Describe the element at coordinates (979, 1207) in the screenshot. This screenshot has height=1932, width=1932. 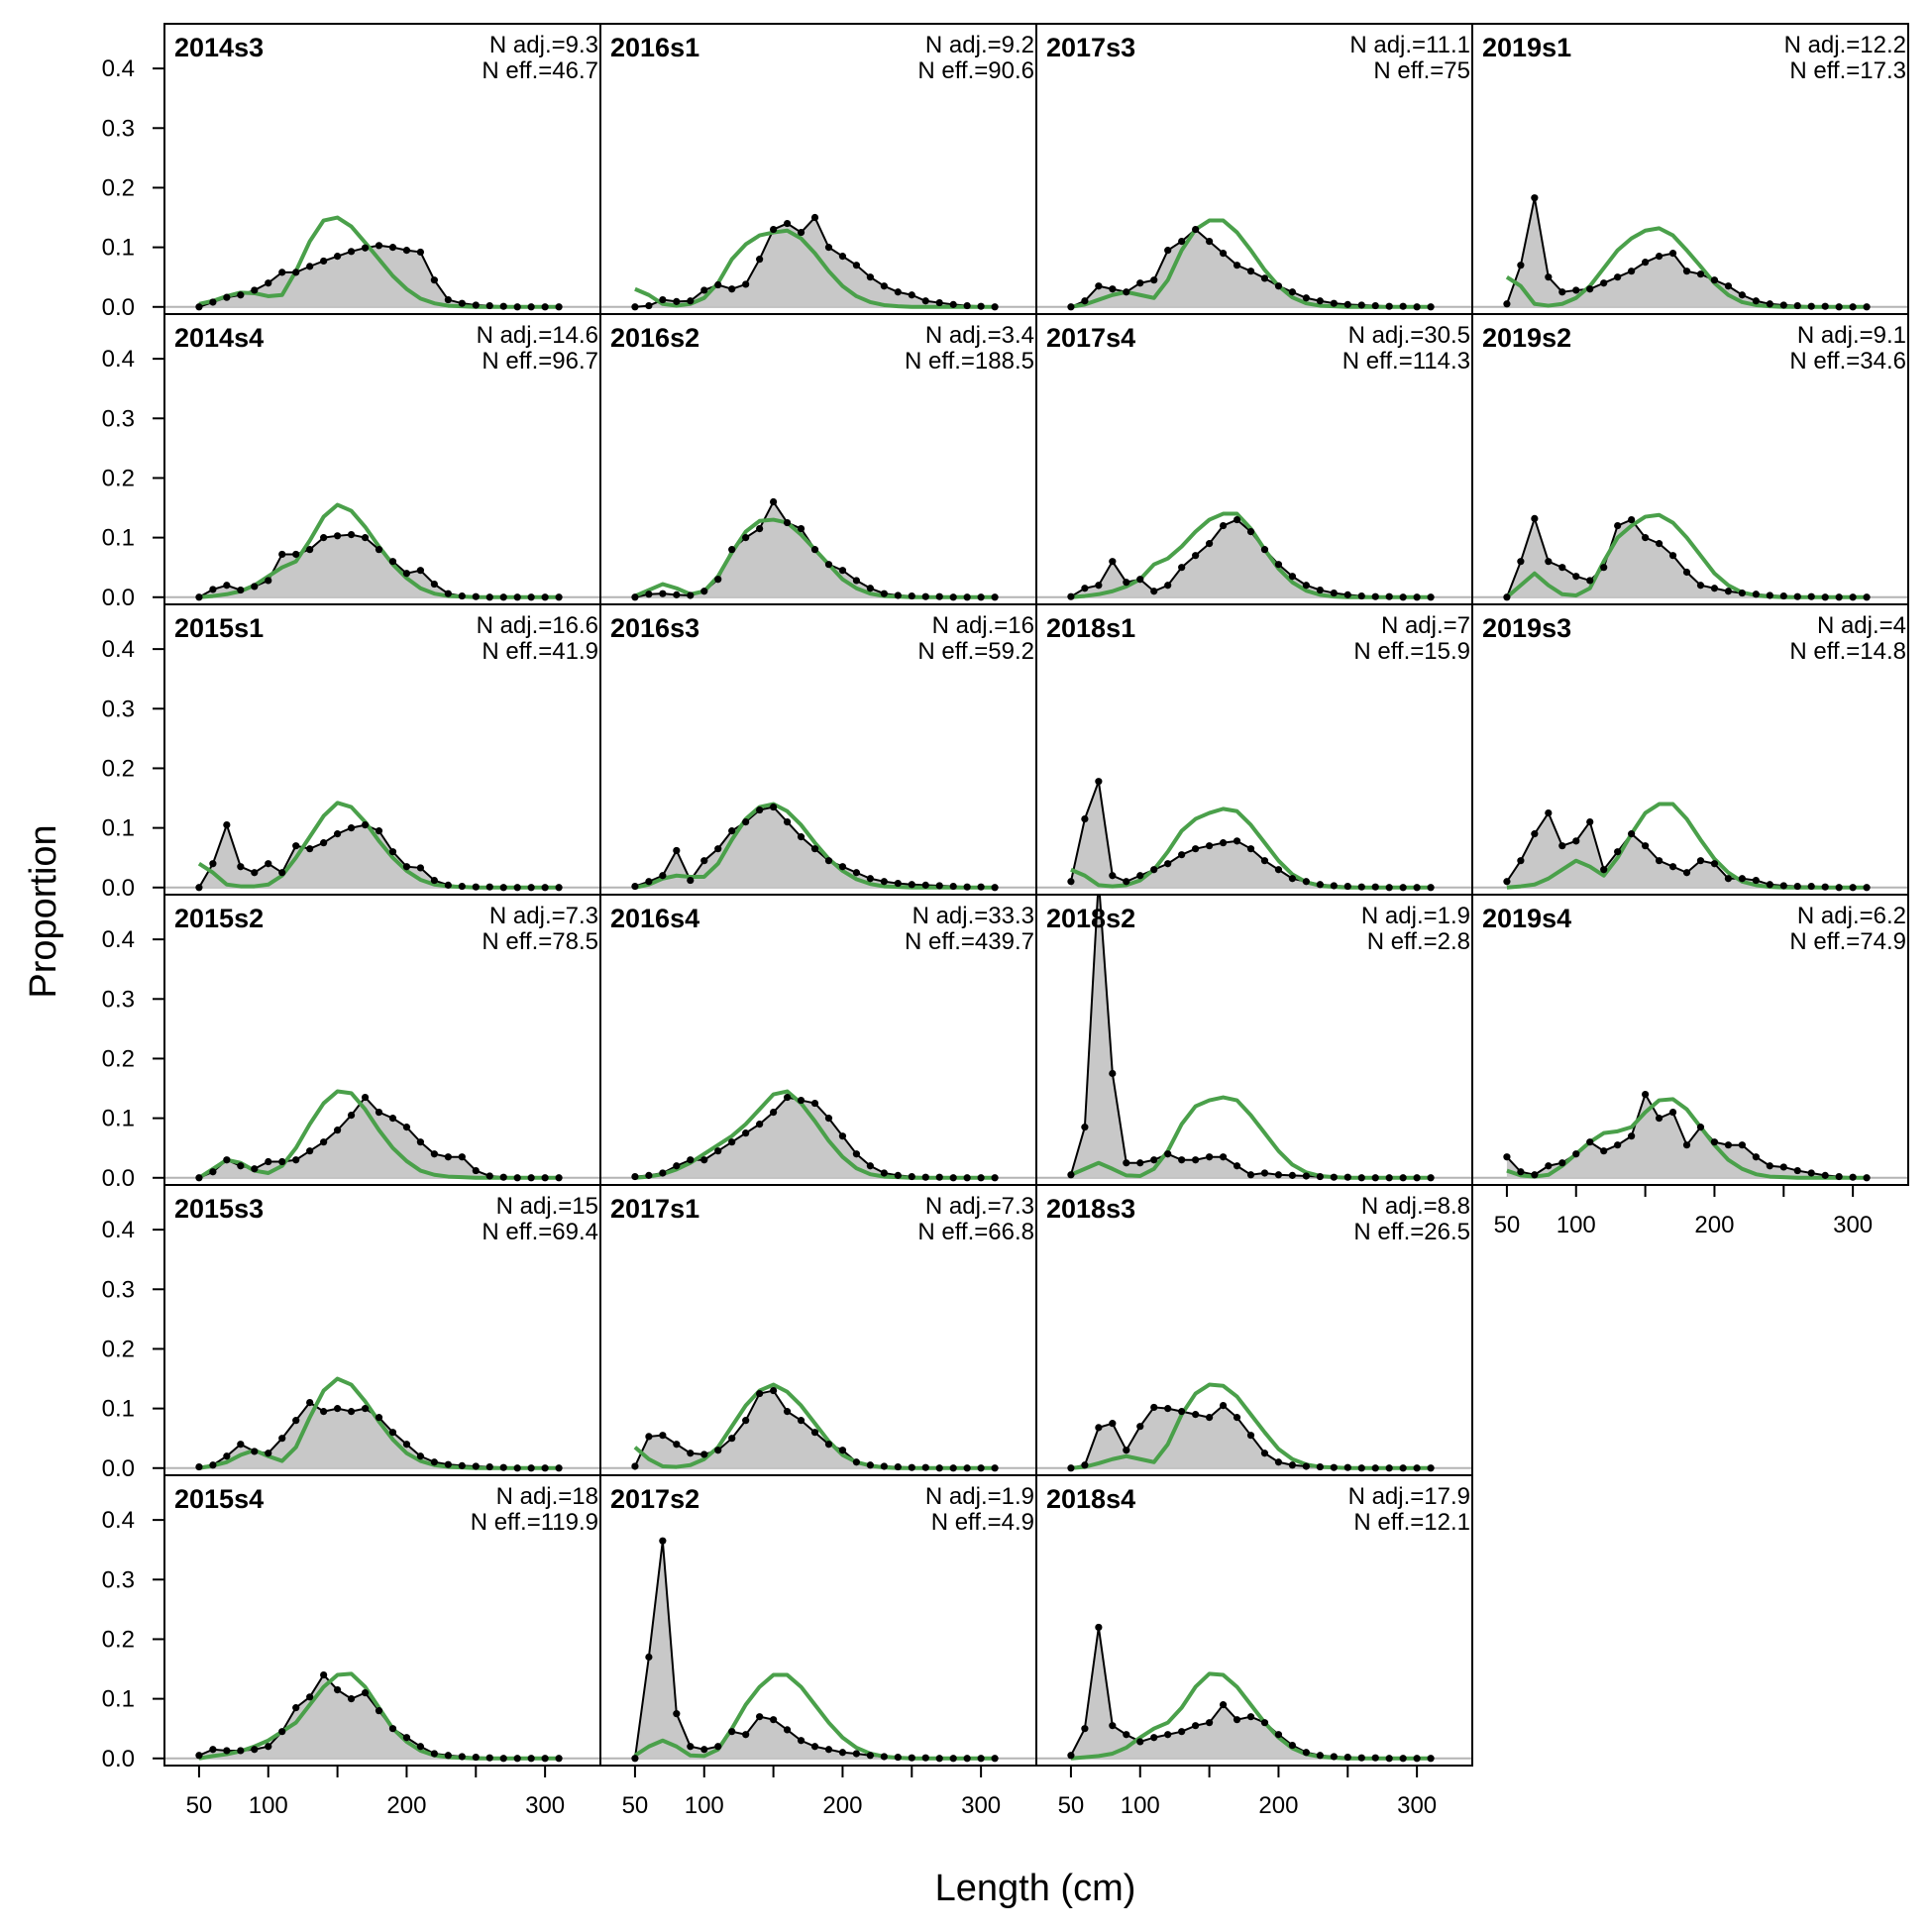
I see `panel-n-adj: N adj.=7.3` at that location.